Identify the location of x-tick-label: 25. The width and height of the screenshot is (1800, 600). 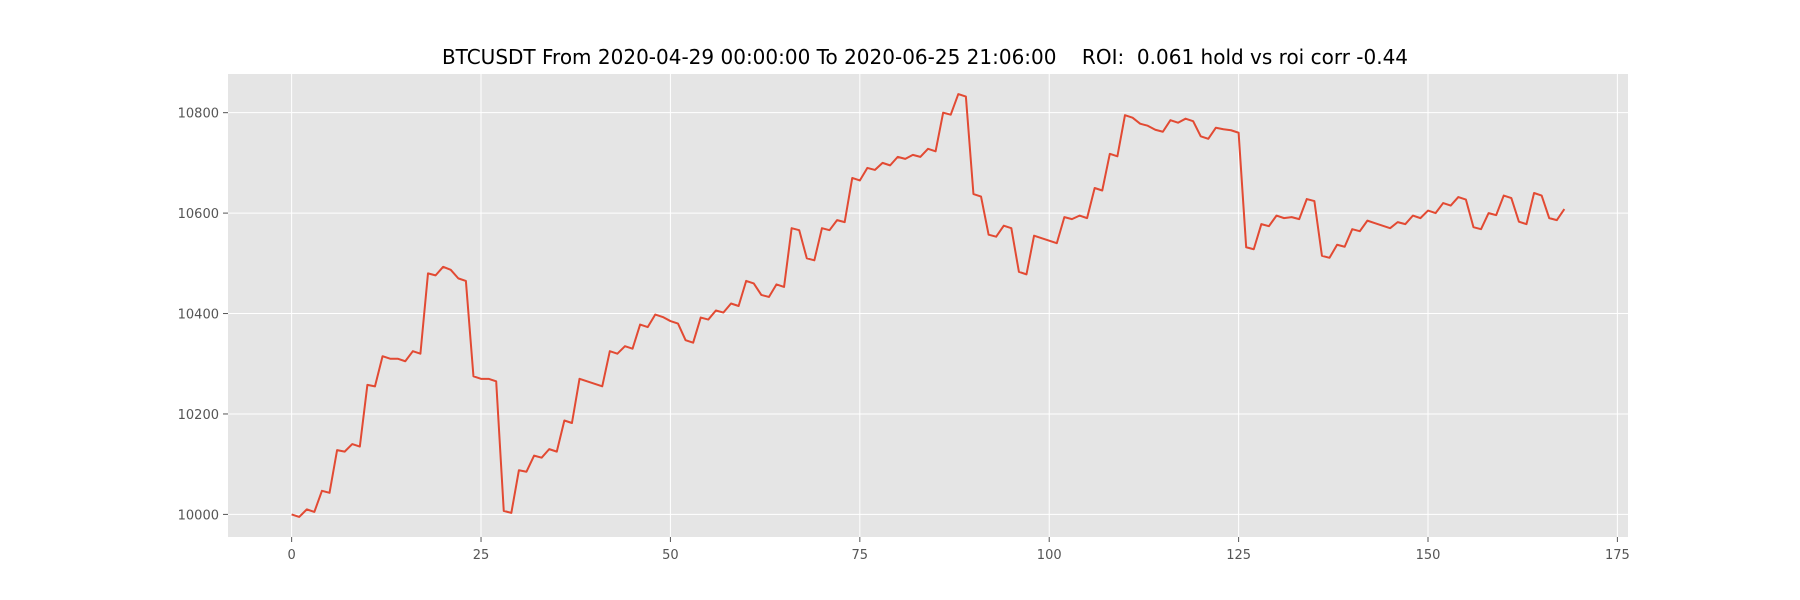
(481, 555).